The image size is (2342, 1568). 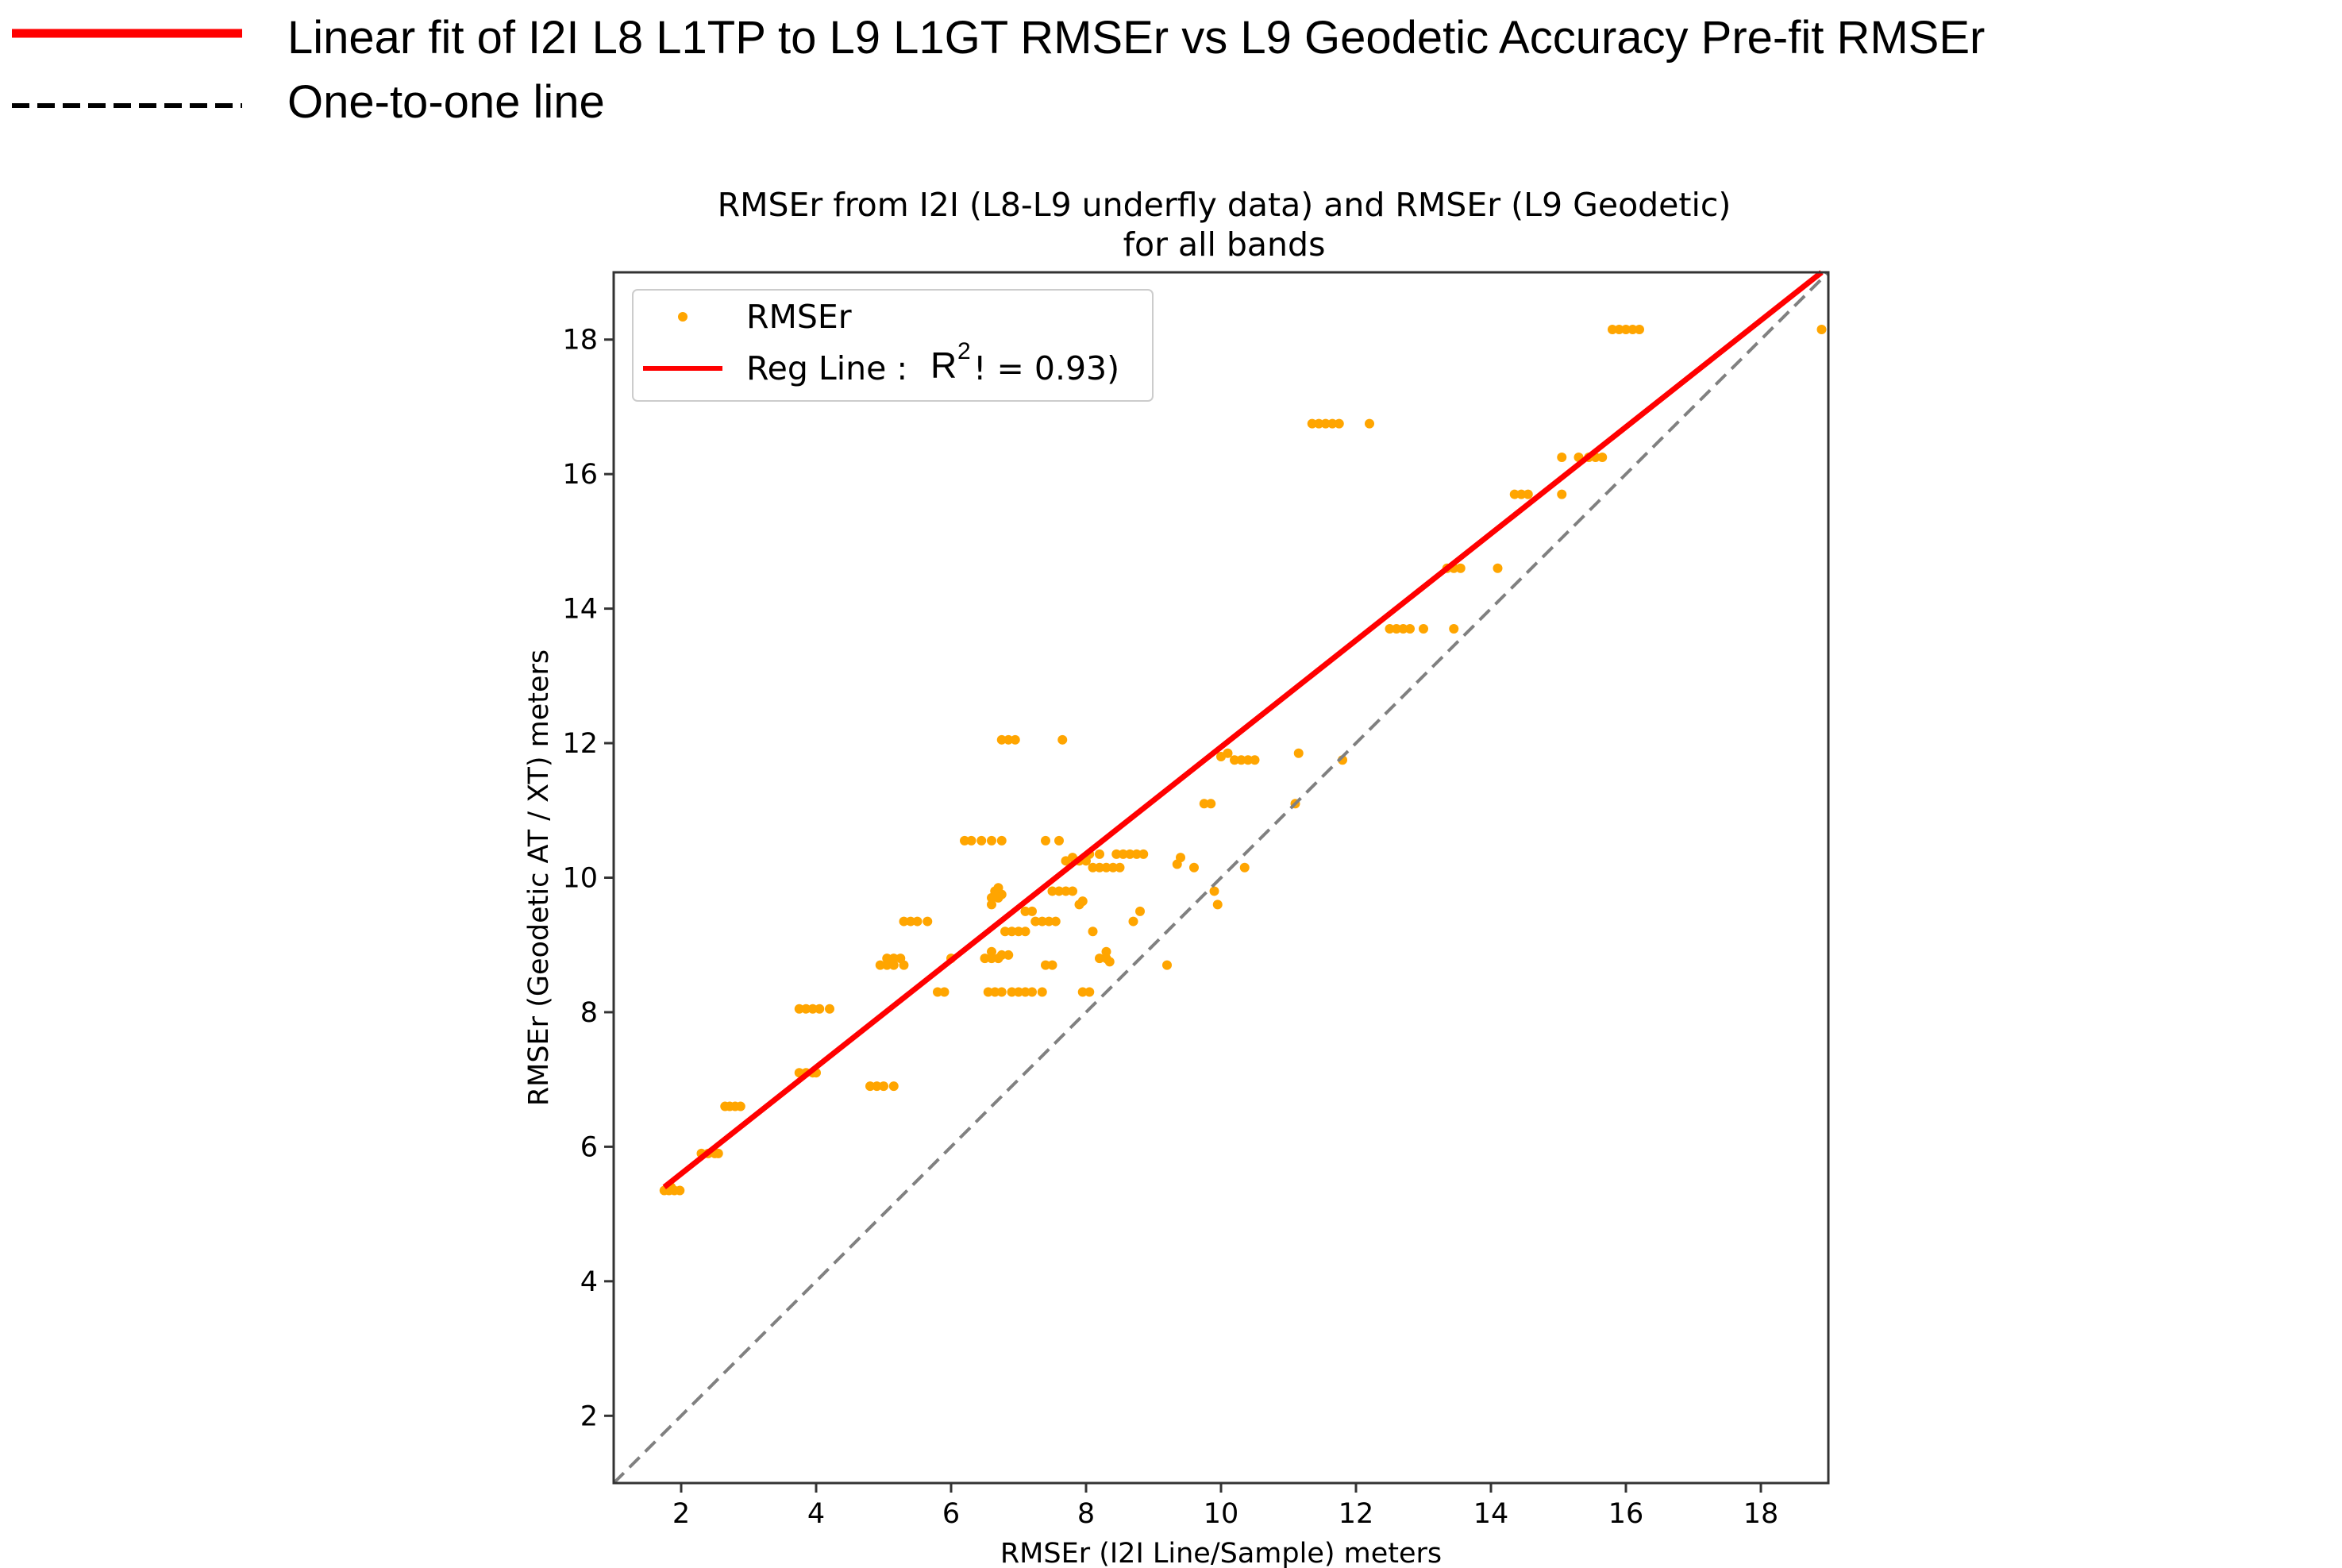 What do you see at coordinates (951, 1514) in the screenshot?
I see `x-tick-label-6: 6` at bounding box center [951, 1514].